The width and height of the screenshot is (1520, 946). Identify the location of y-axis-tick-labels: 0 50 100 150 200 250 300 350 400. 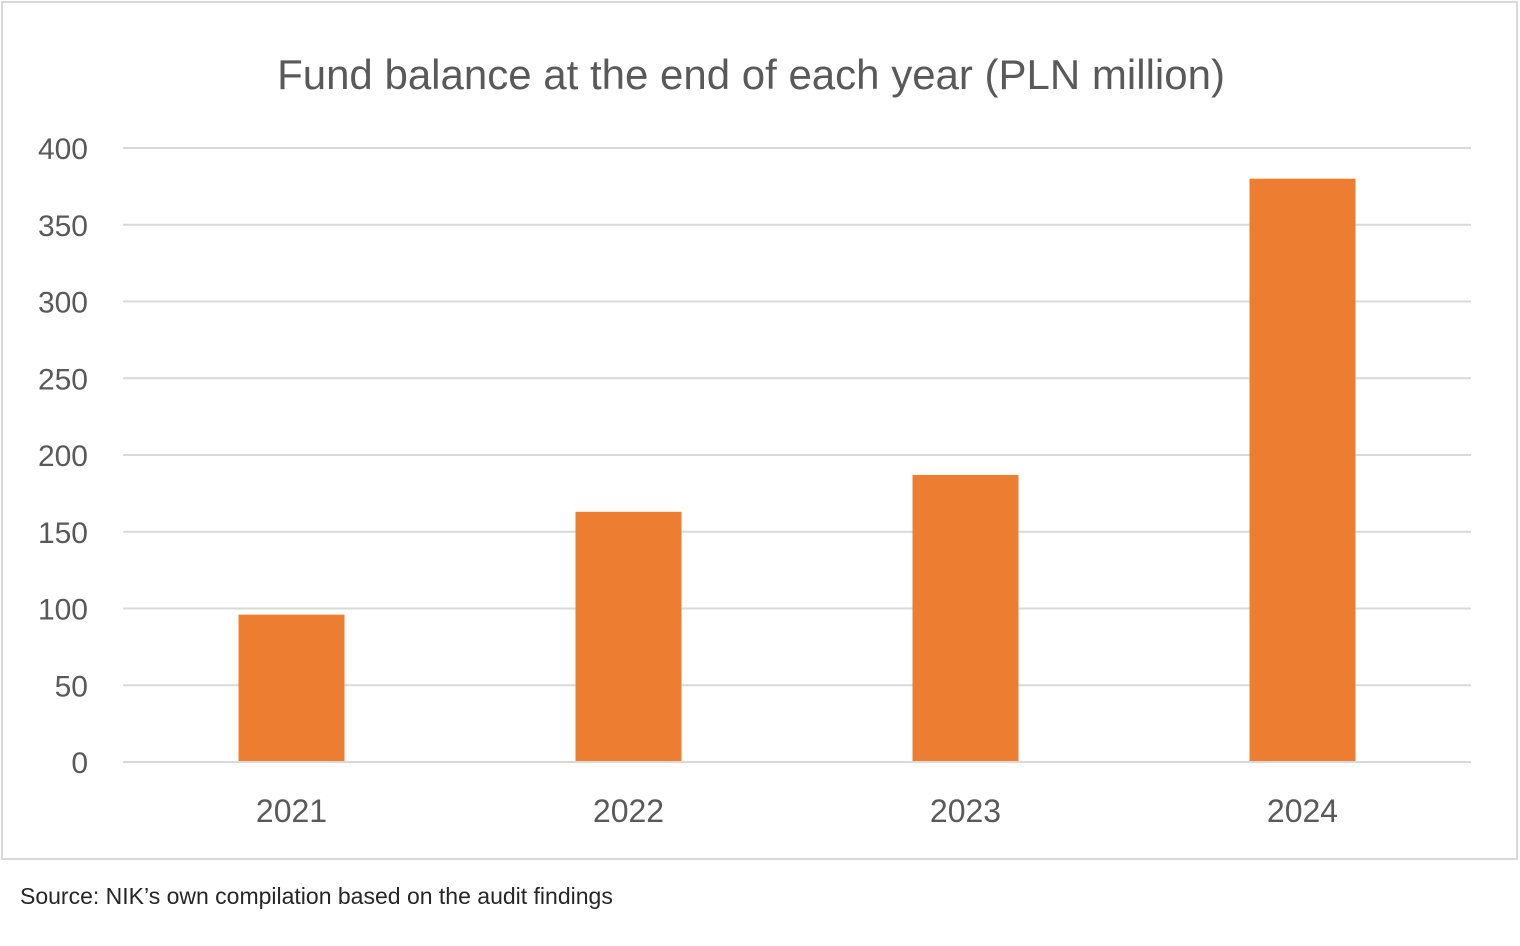
(63, 456).